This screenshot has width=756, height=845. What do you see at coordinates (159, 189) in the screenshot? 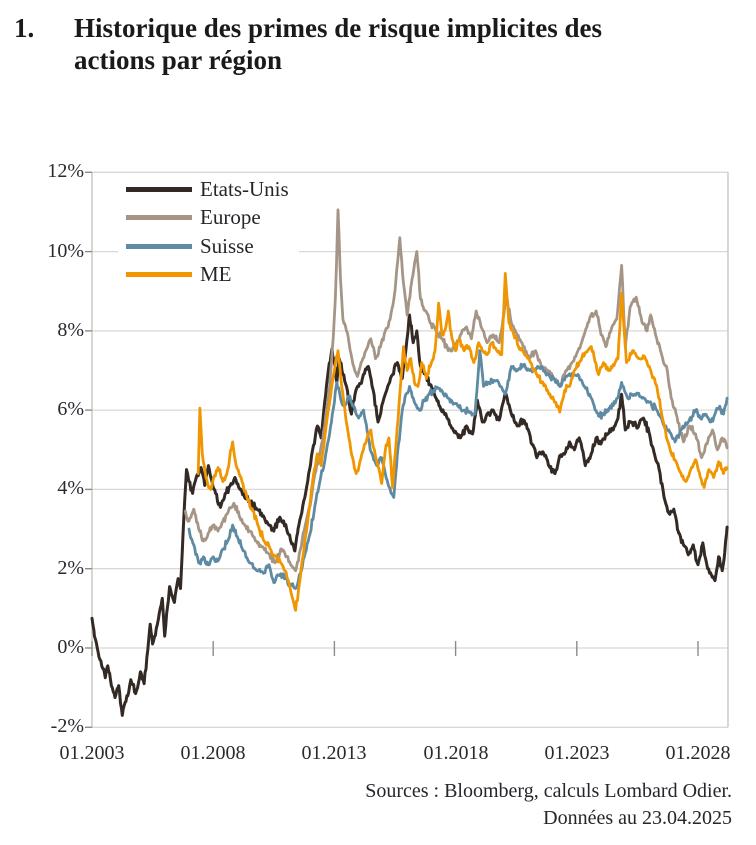
I see `legend-swatch-etats-unis` at bounding box center [159, 189].